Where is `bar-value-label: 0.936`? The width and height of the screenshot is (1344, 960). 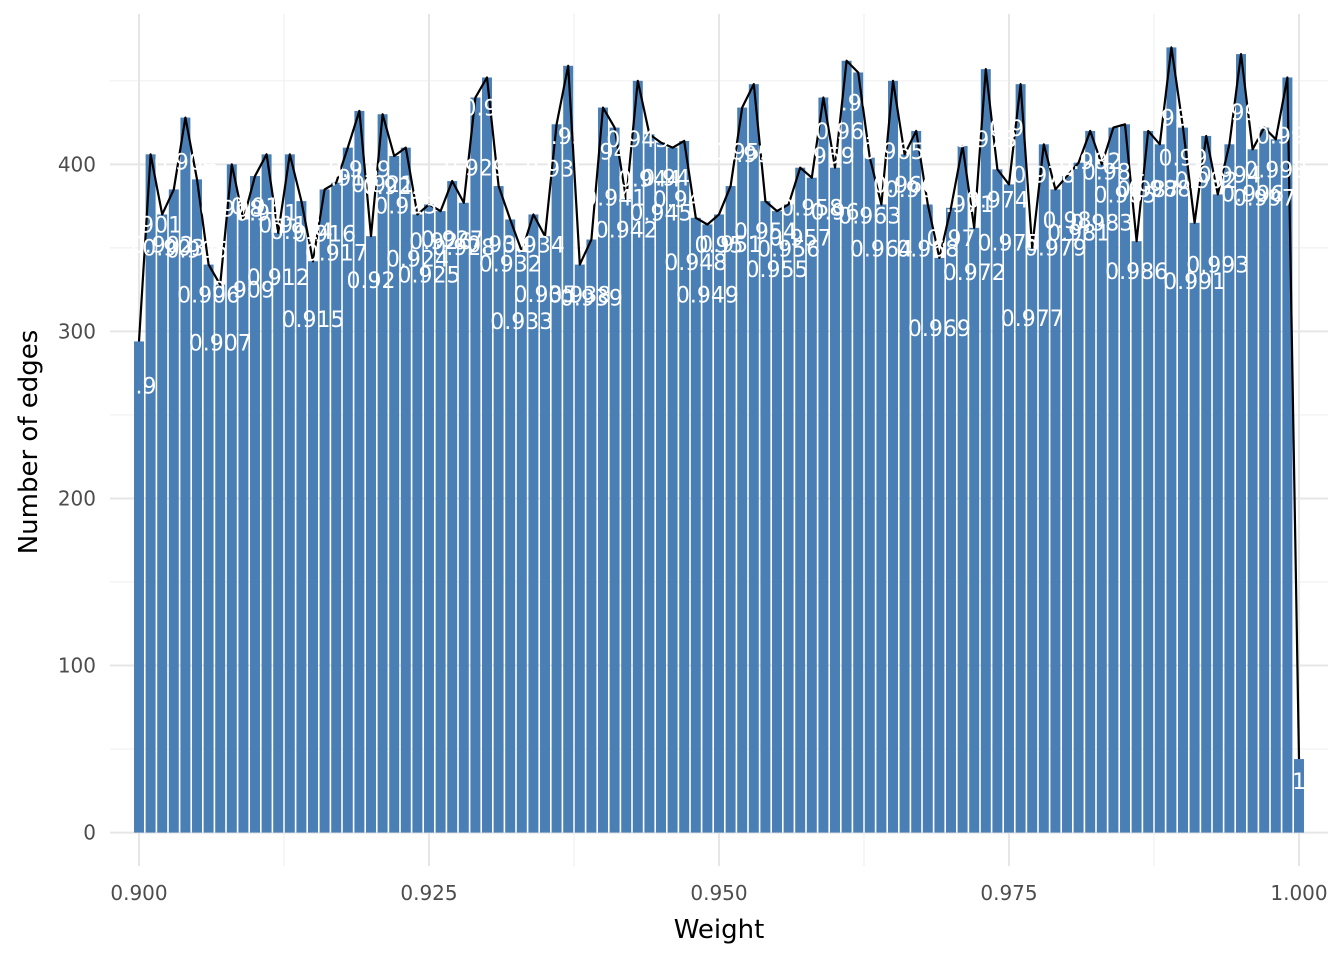
bar-value-label: 0.936 is located at coordinates (556, 169).